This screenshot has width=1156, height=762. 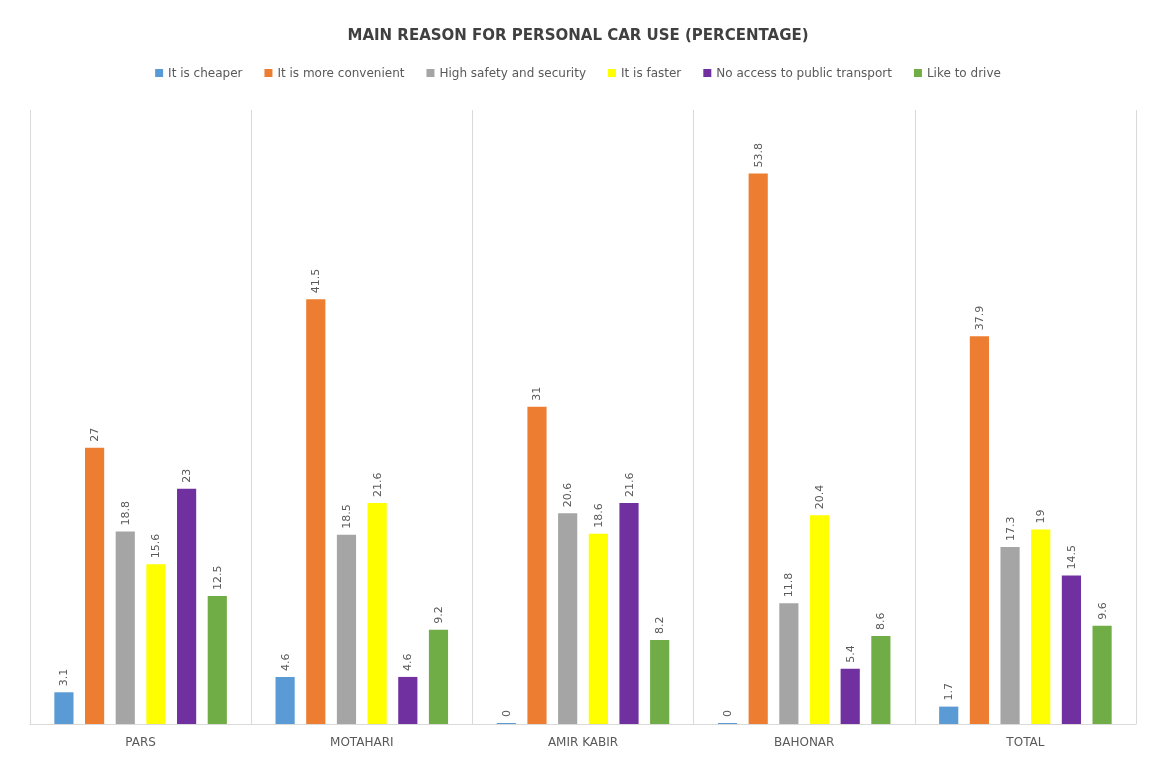 I want to click on data-label: 8.6, so click(x=881, y=621).